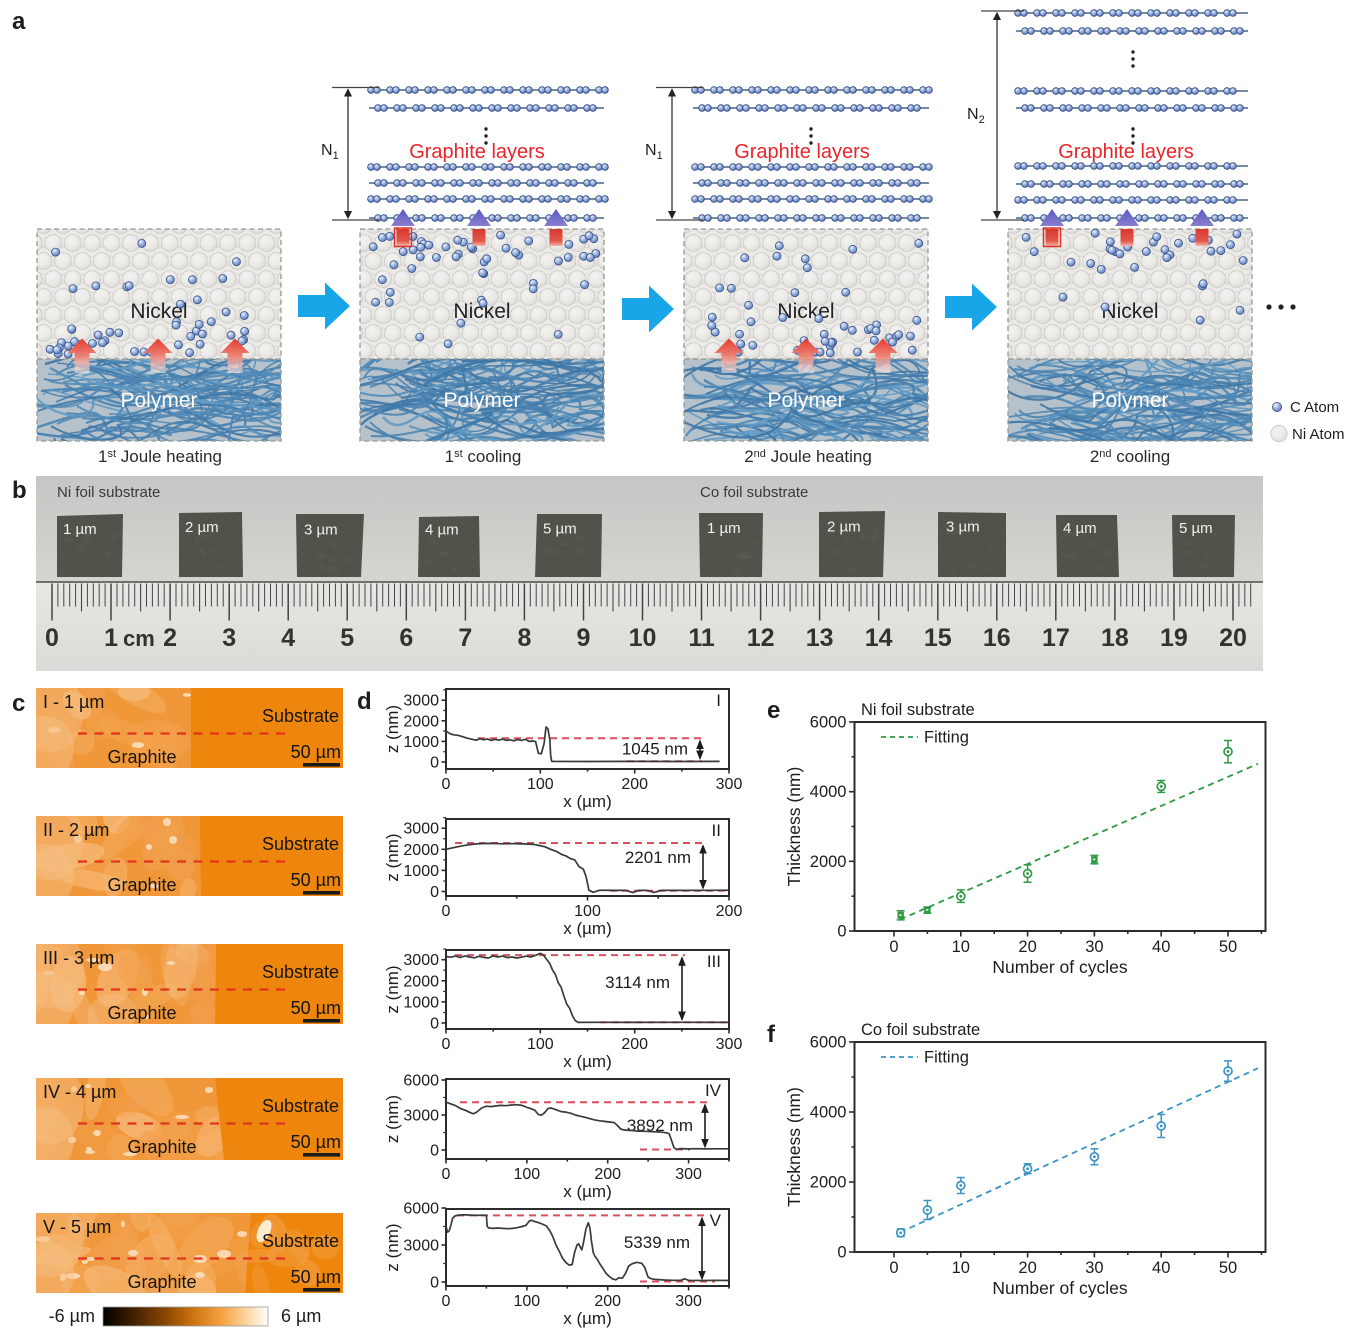  What do you see at coordinates (1059, 967) in the screenshot?
I see `svg-text: Number of cycles` at bounding box center [1059, 967].